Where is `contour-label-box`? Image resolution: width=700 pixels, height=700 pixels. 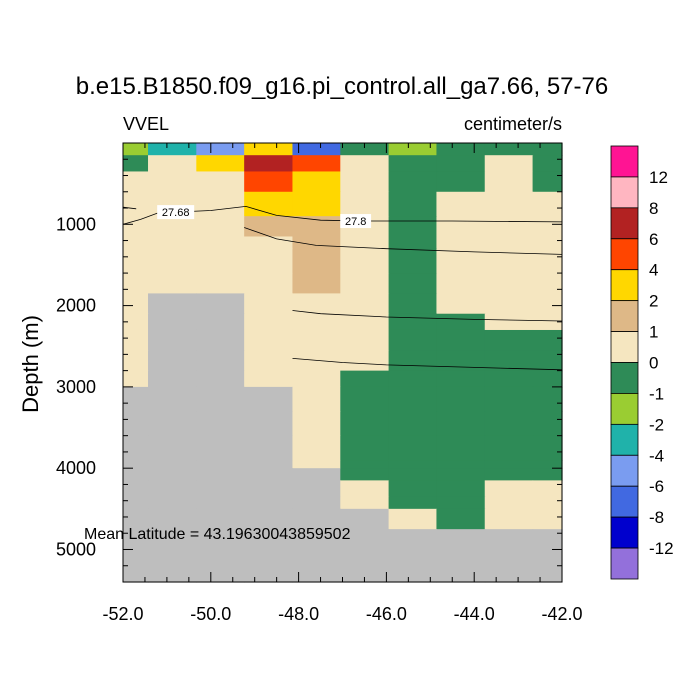 contour-label-box is located at coordinates (356, 221).